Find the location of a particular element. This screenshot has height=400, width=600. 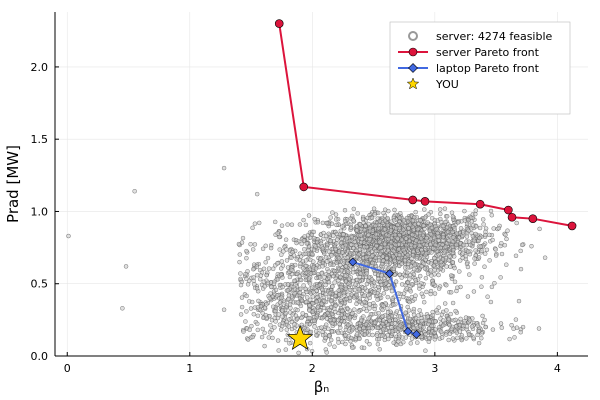

legend-entry: YOU is located at coordinates (432, 84).